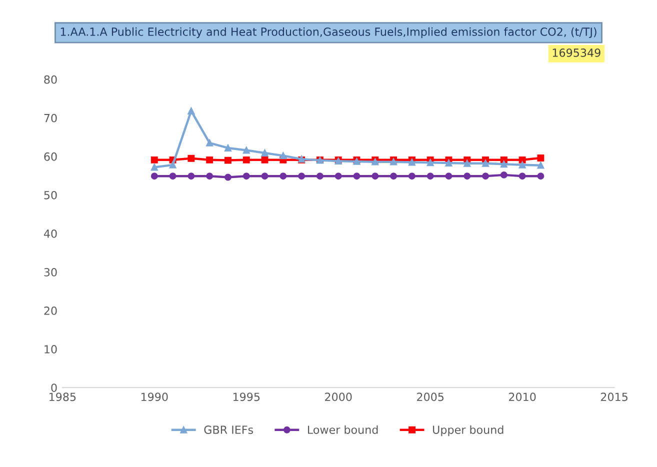 This screenshot has width=657, height=467. What do you see at coordinates (62, 397) in the screenshot?
I see `x-tick-label: 1985` at bounding box center [62, 397].